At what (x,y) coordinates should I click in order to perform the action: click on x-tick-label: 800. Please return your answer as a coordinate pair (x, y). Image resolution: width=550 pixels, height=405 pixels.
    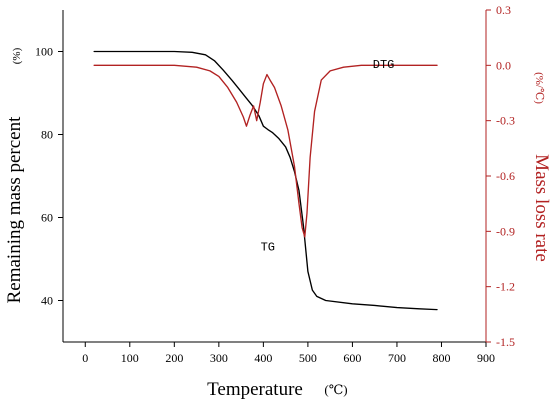
    Looking at the image, I should click on (441, 358).